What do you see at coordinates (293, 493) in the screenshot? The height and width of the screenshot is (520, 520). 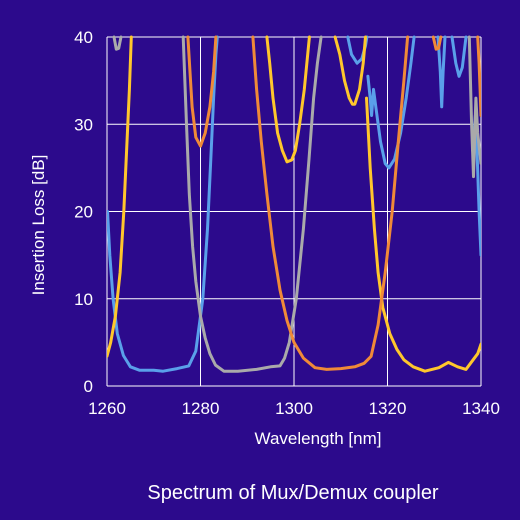 I see `chart-caption: Spectrum of Mux/Demux coupler` at bounding box center [293, 493].